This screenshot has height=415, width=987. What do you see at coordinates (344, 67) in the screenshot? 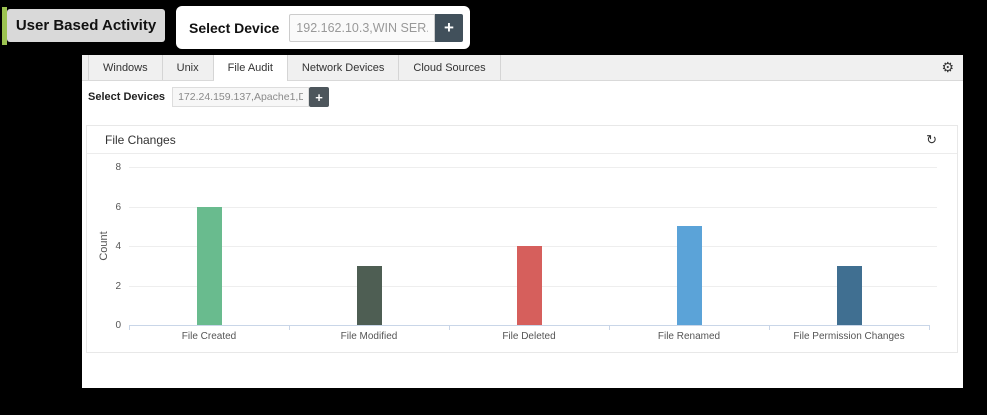
I see `tab-network-devices: Network Devices` at bounding box center [344, 67].